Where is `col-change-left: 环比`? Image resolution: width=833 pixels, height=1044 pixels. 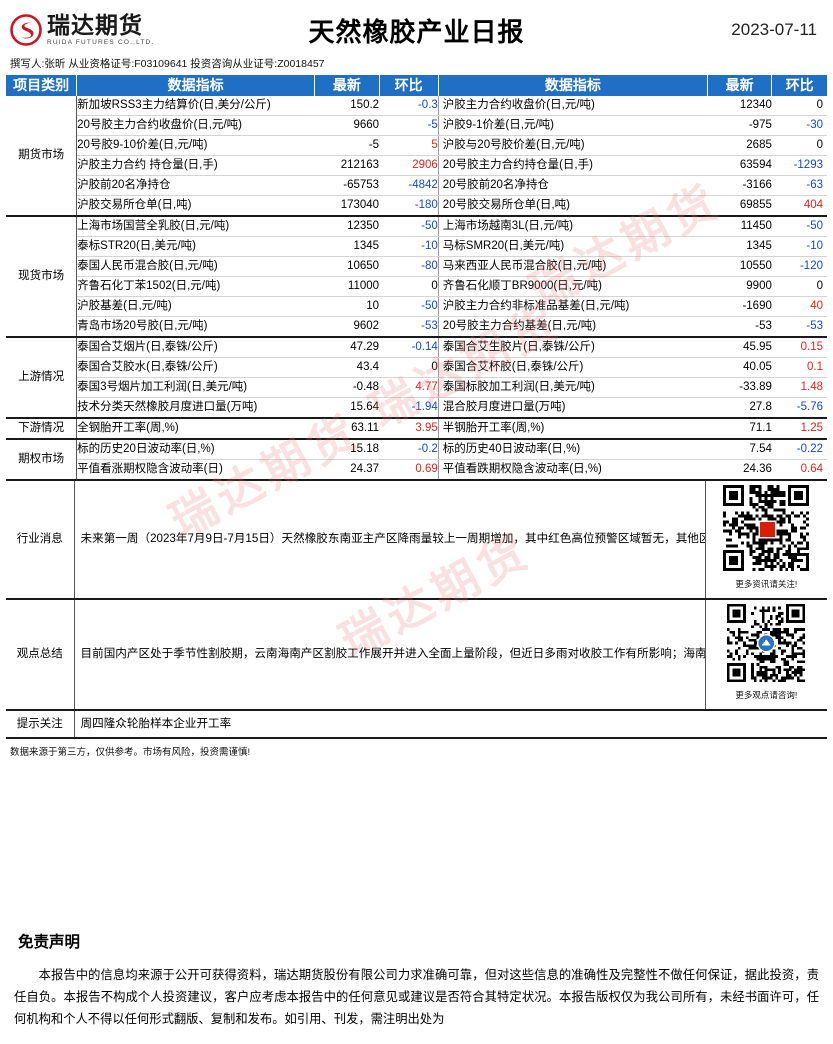
col-change-left: 环比 is located at coordinates (409, 85).